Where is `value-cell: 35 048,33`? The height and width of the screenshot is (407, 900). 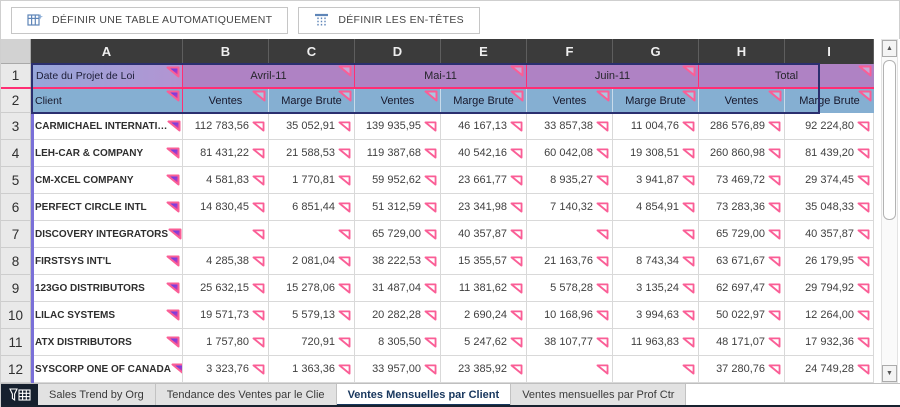 value-cell: 35 048,33 is located at coordinates (829, 207).